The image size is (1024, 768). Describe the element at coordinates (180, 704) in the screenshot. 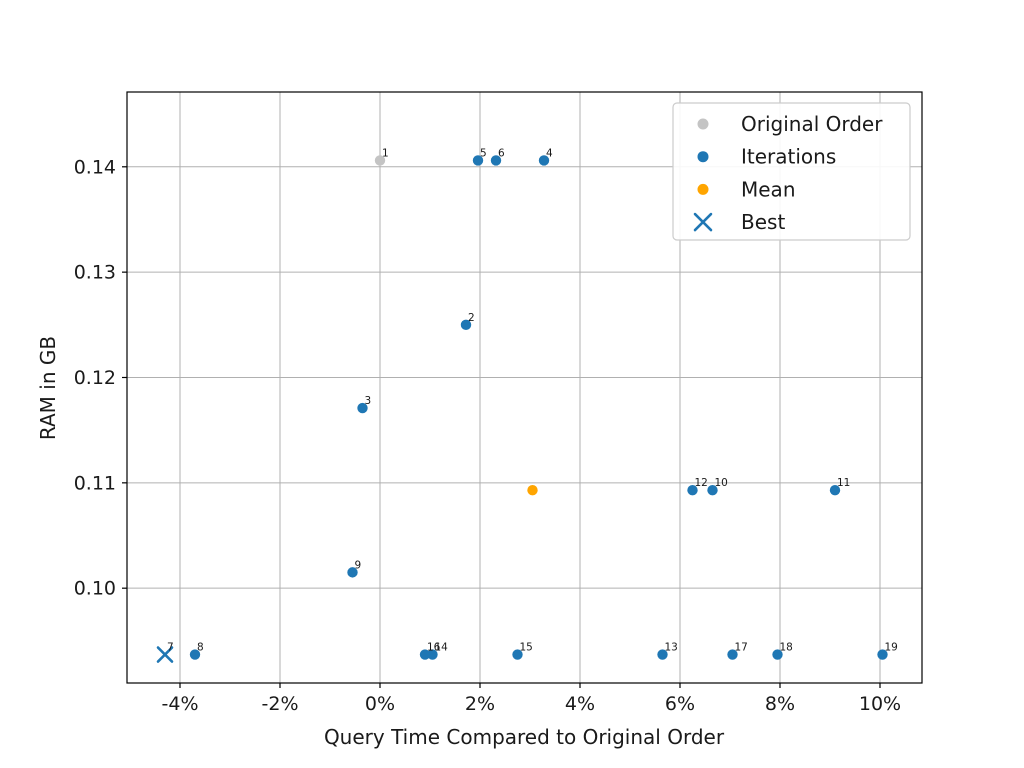

I see `x-tick-label: -4%` at that location.